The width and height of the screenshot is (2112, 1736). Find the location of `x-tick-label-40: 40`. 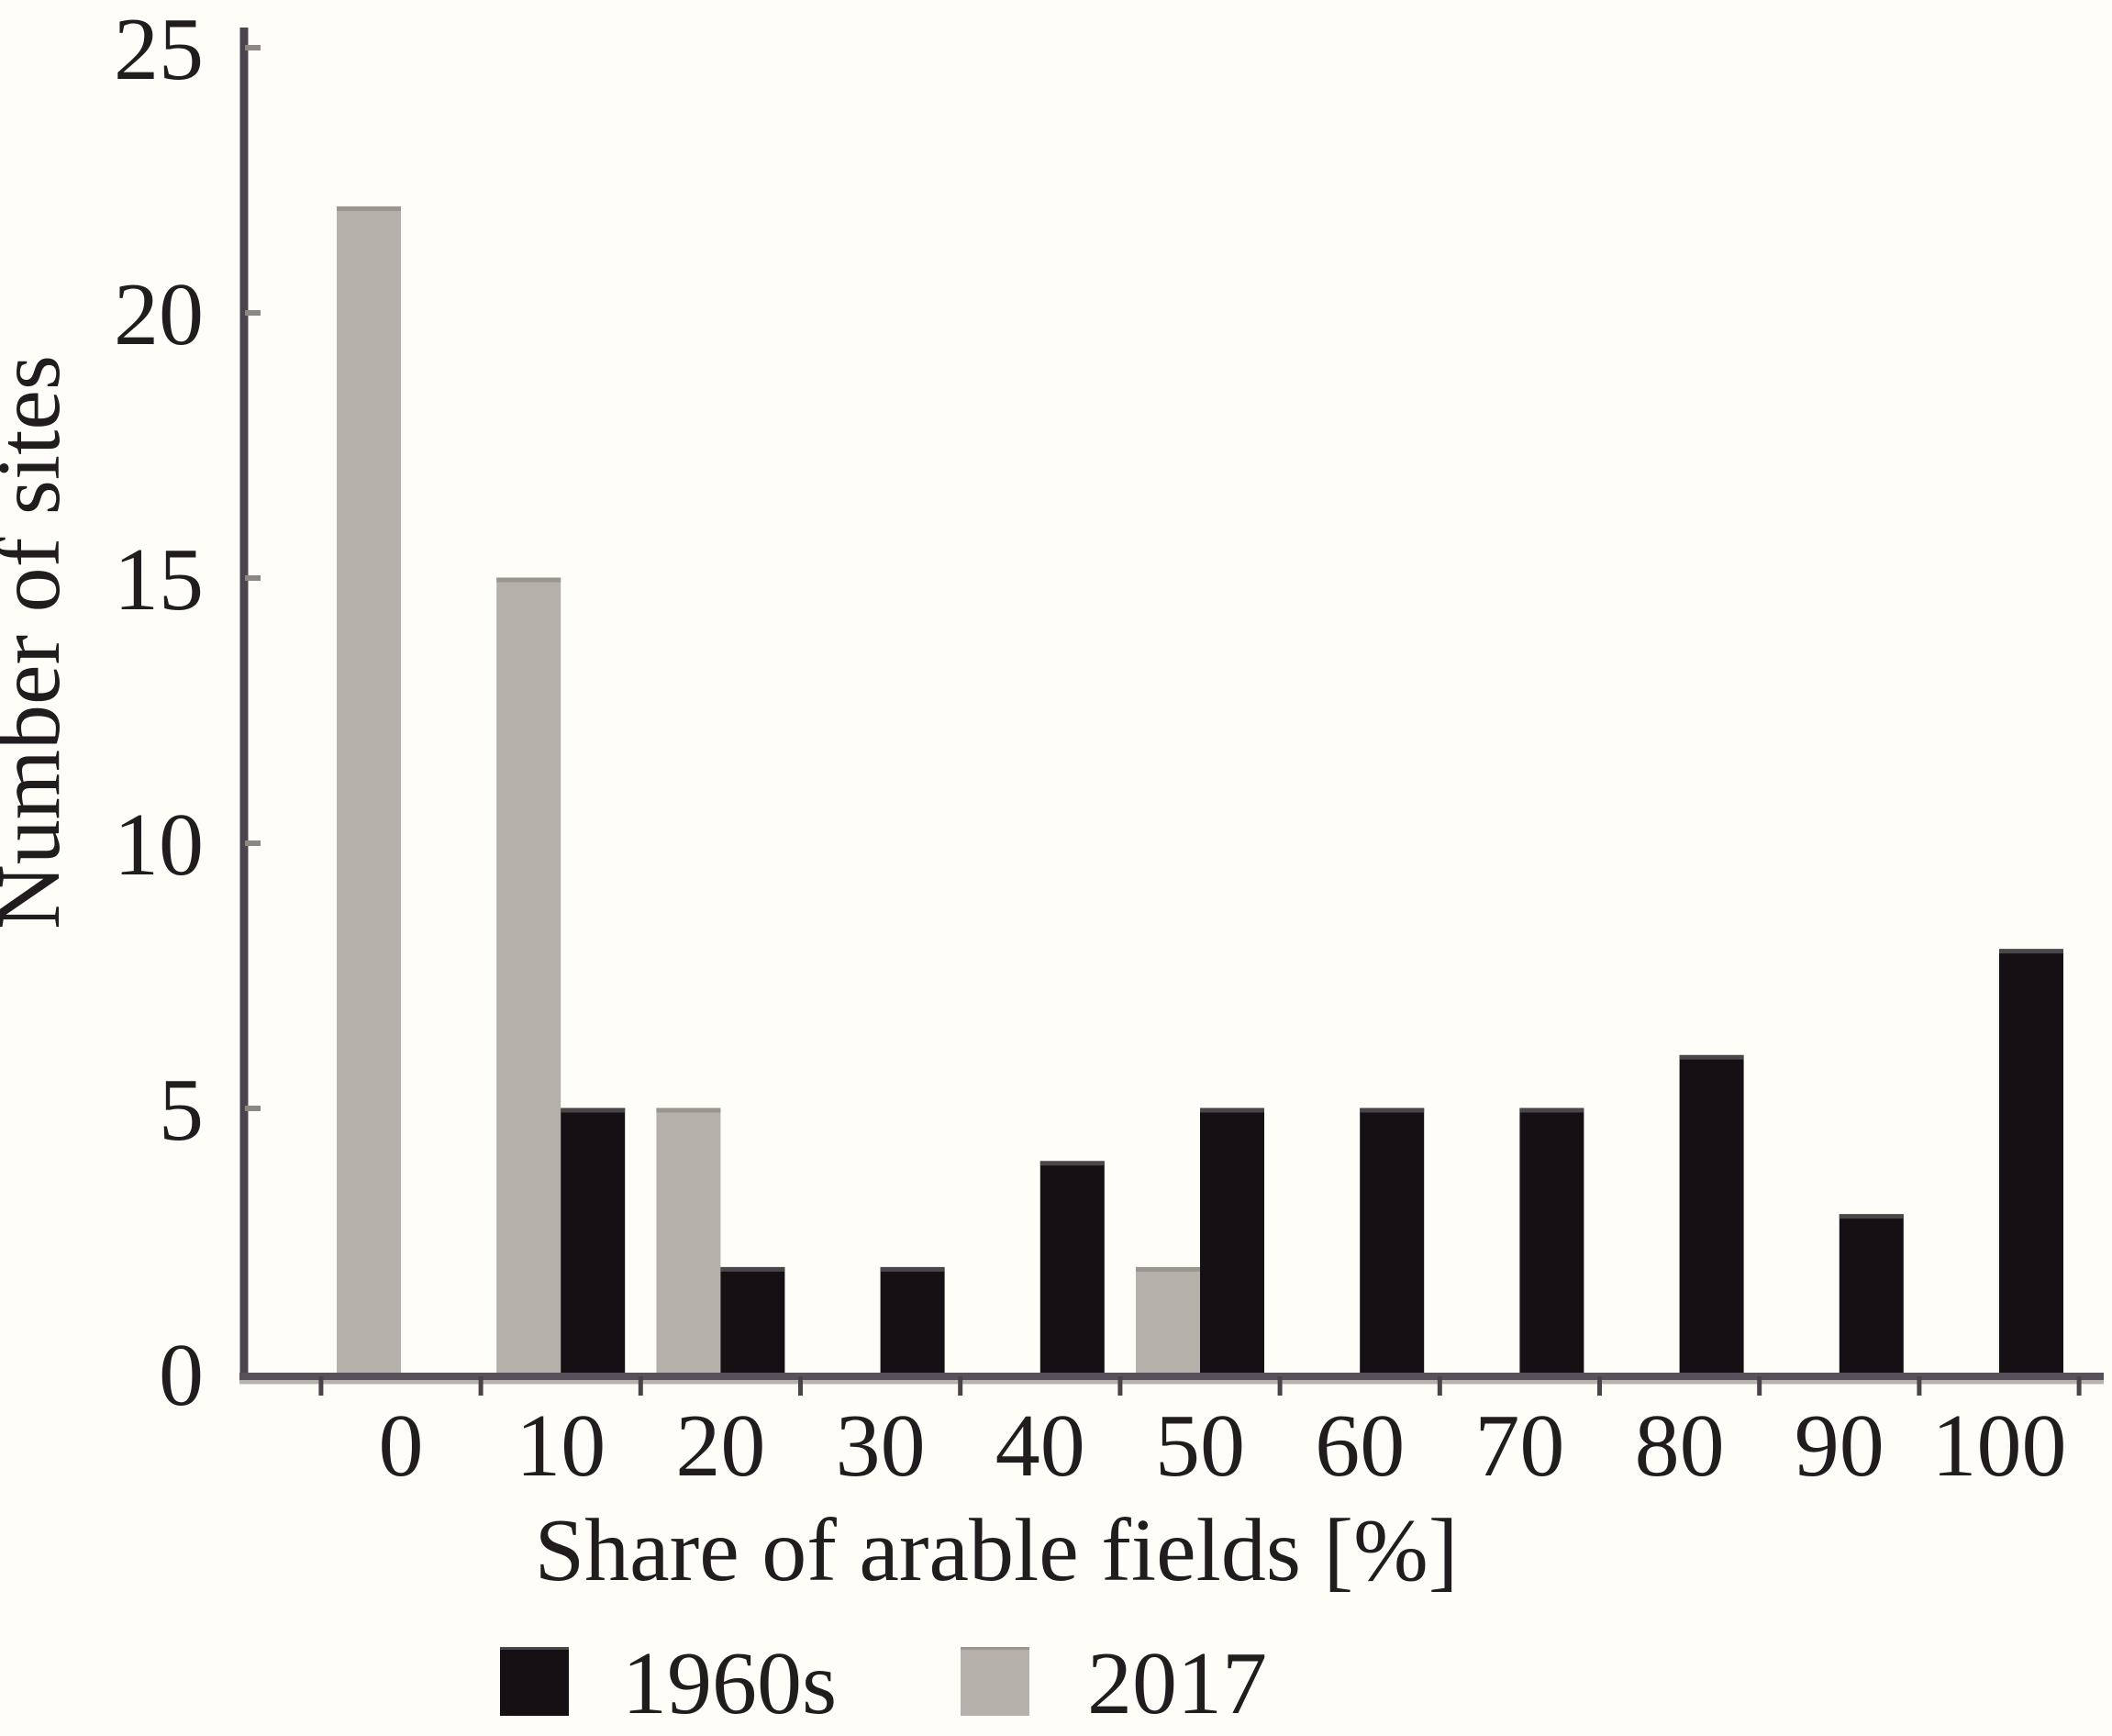

x-tick-label-40: 40 is located at coordinates (1040, 1446).